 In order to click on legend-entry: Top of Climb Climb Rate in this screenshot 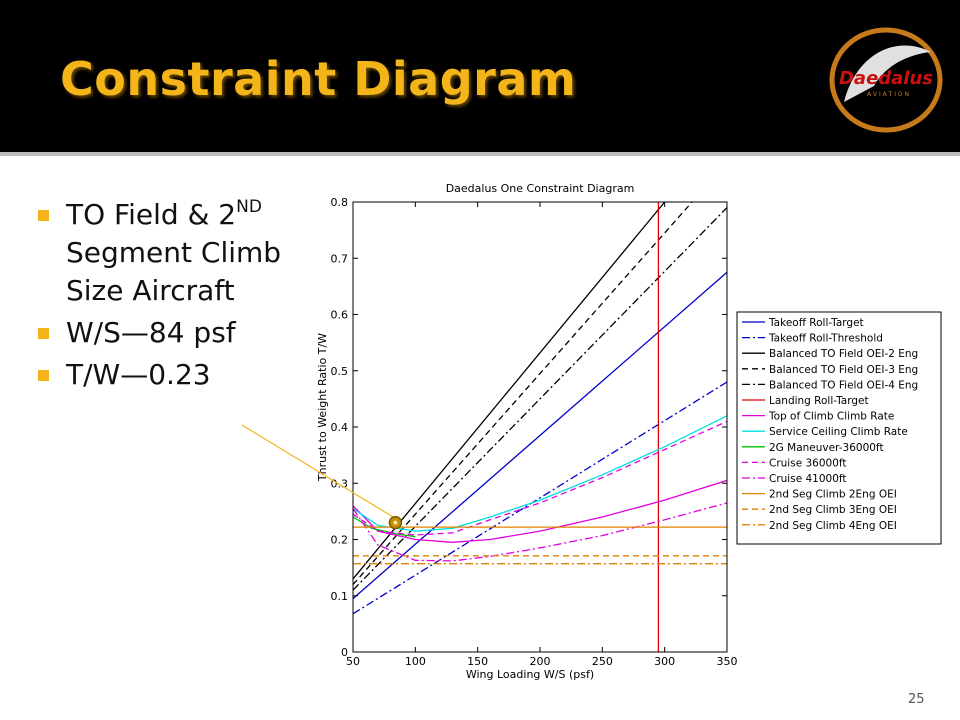, I will do `click(831, 417)`.